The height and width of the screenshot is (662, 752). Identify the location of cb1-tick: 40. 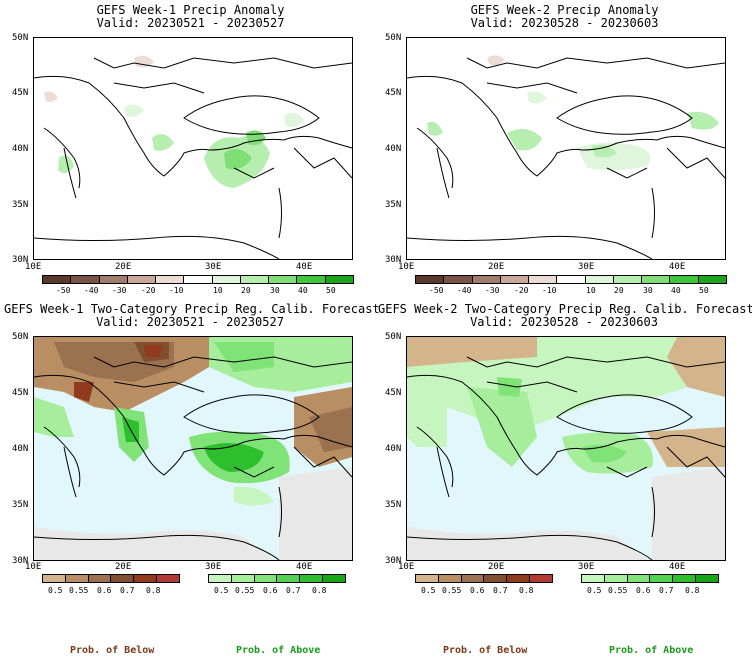
(303, 290).